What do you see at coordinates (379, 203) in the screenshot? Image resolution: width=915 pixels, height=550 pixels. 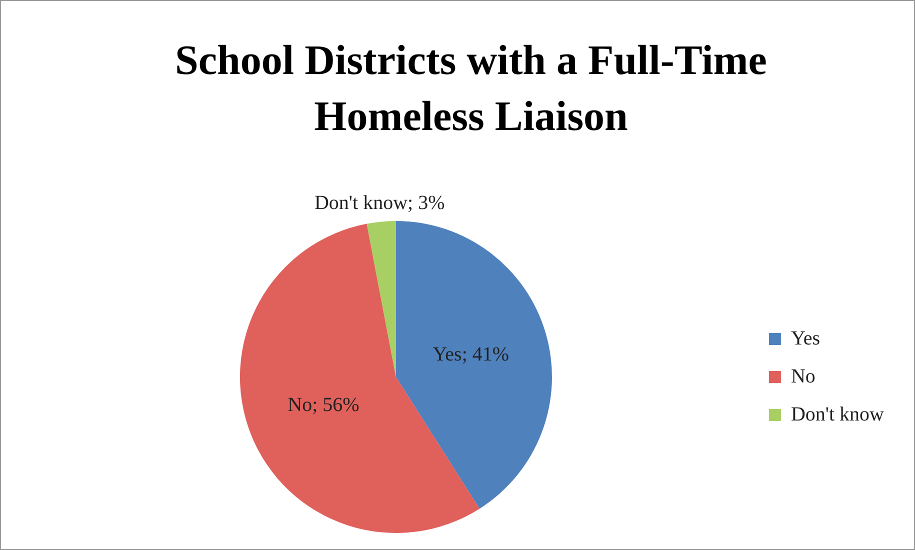 I see `data-label: Don't know; 3%` at bounding box center [379, 203].